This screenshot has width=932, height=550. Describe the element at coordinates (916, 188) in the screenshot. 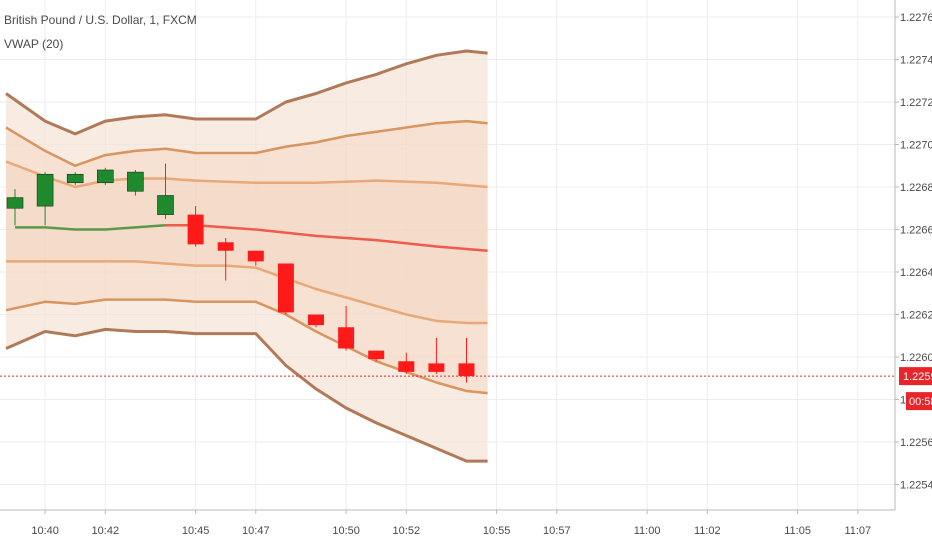

I see `price-tick-label-7: 1.22680` at that location.